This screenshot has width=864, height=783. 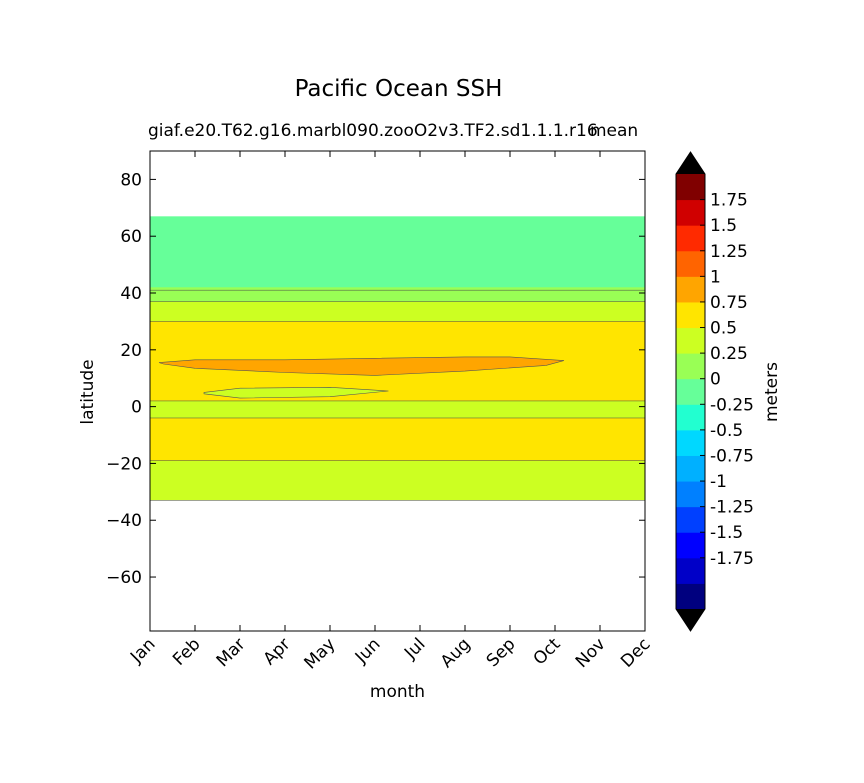 What do you see at coordinates (772, 392) in the screenshot?
I see `colorbar-label: meters` at bounding box center [772, 392].